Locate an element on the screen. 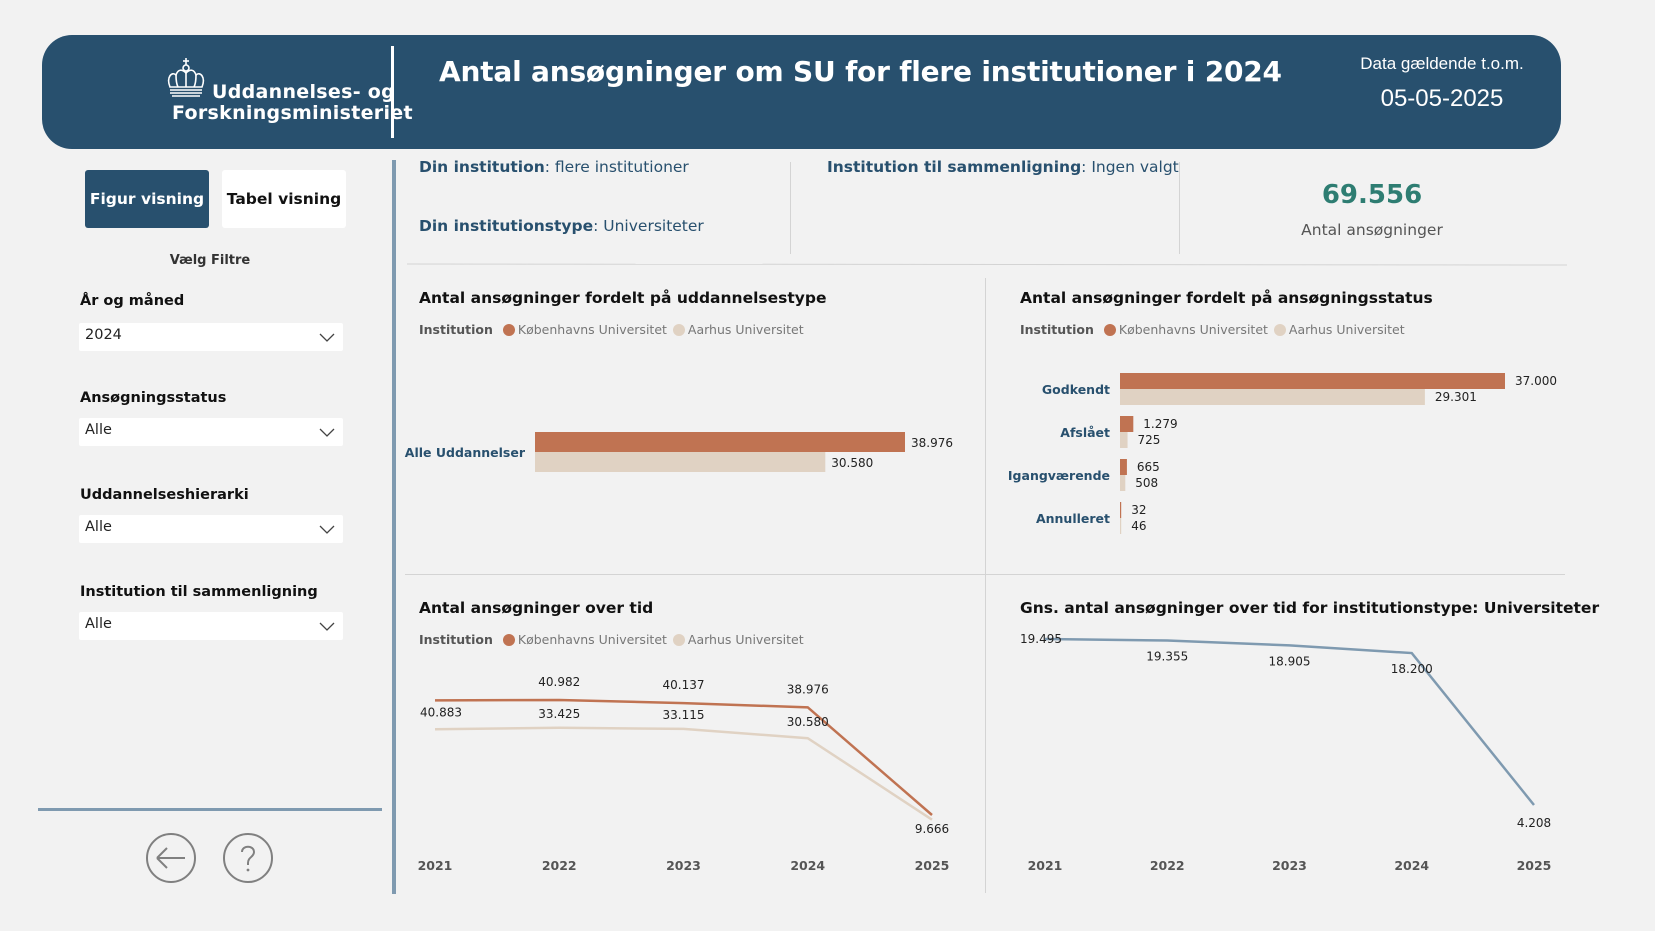 The height and width of the screenshot is (931, 1655). data-label: 19.495 is located at coordinates (1041, 639).